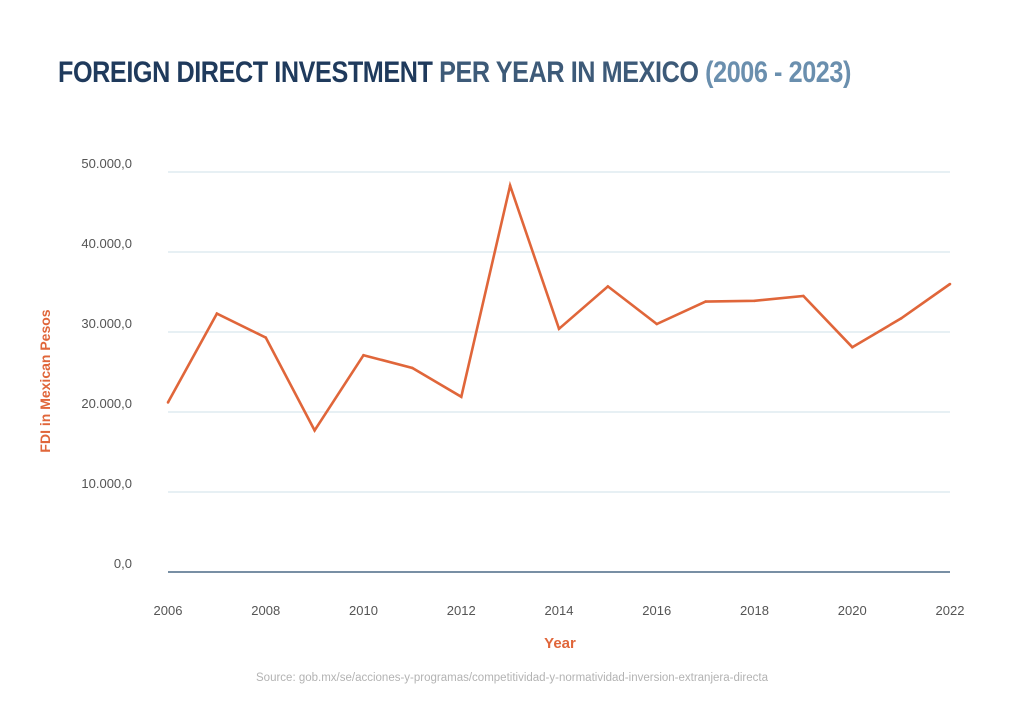 Image resolution: width=1024 pixels, height=706 pixels. What do you see at coordinates (265, 610) in the screenshot?
I see `x-tick-label: 2008` at bounding box center [265, 610].